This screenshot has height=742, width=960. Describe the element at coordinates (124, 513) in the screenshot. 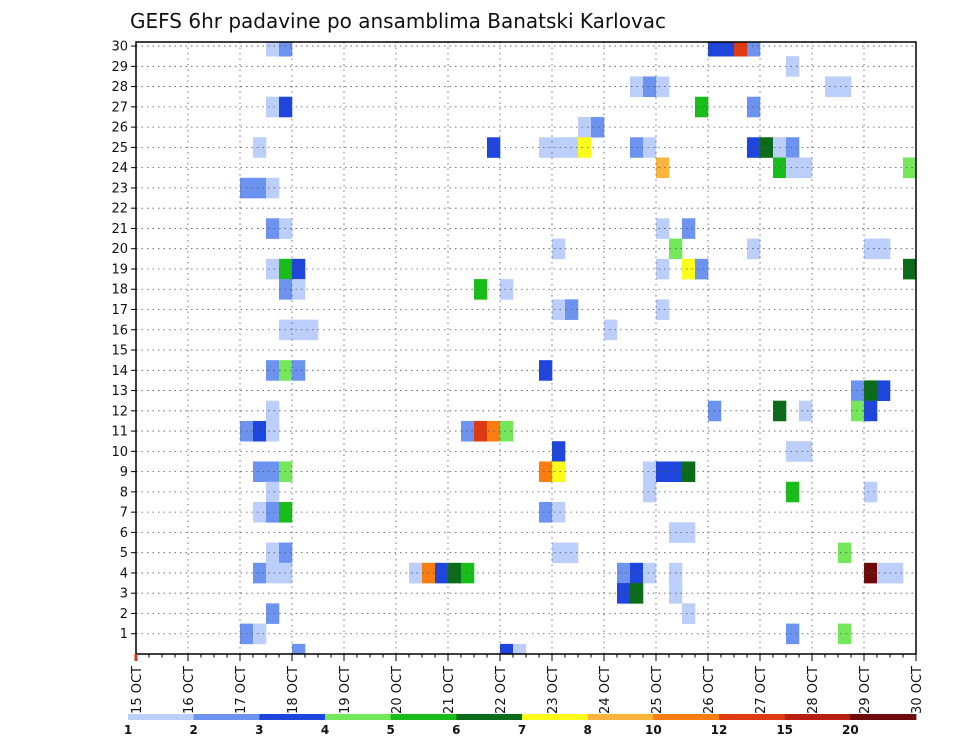

I see `y-tick-label: 7` at that location.